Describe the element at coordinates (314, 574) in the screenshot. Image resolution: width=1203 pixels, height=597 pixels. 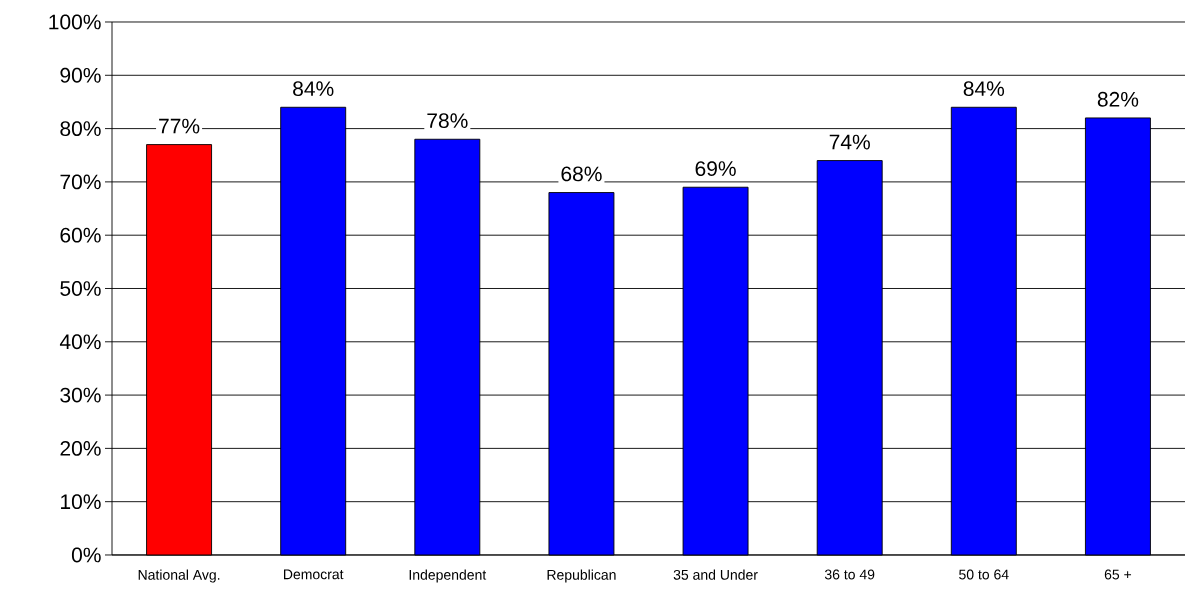
I see `x-tick-label: Democrat` at that location.